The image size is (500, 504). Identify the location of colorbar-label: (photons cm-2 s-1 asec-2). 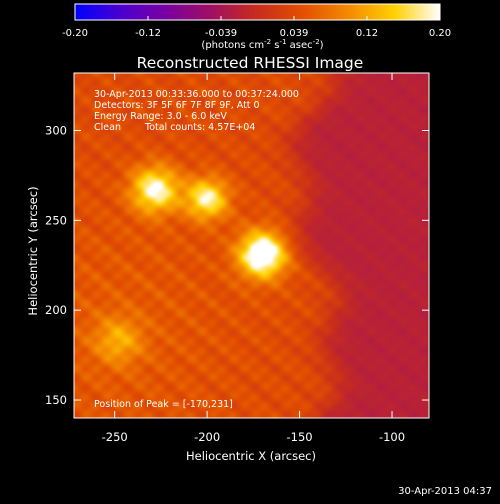
(262, 44).